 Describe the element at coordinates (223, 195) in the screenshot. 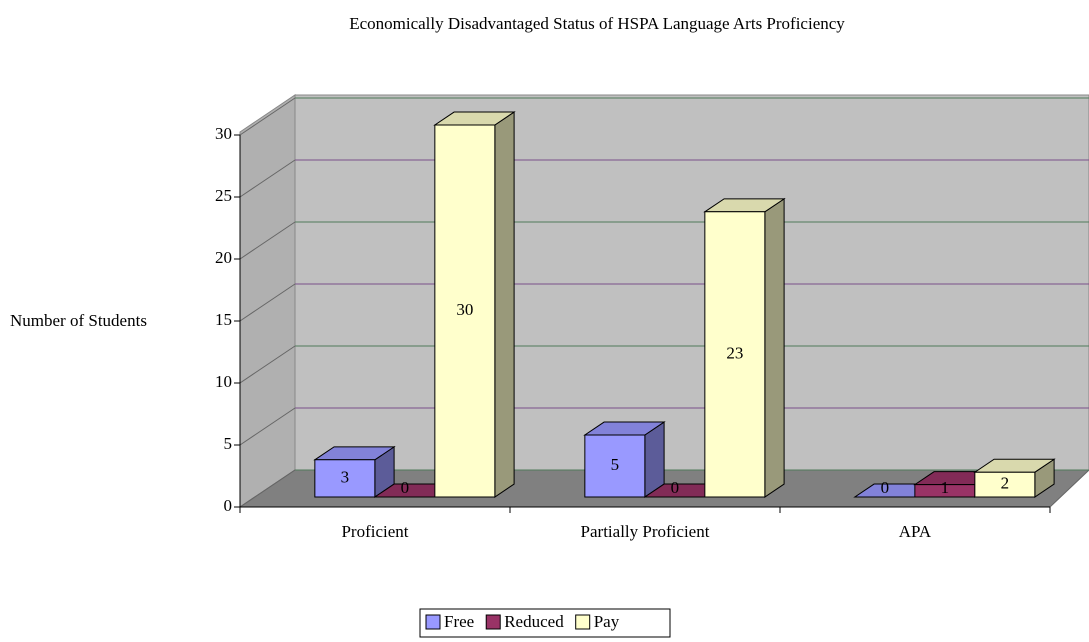

I see `y-tick-label: 25` at that location.